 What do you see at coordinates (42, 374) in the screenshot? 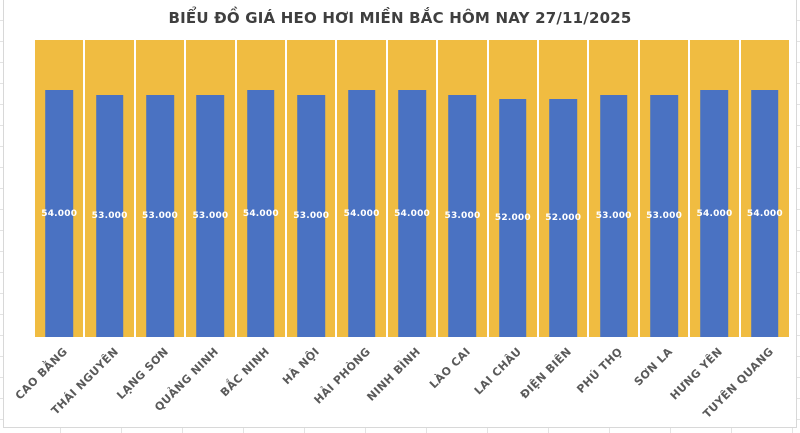
I see `x-axis-label: CAO BẰNG` at bounding box center [42, 374].